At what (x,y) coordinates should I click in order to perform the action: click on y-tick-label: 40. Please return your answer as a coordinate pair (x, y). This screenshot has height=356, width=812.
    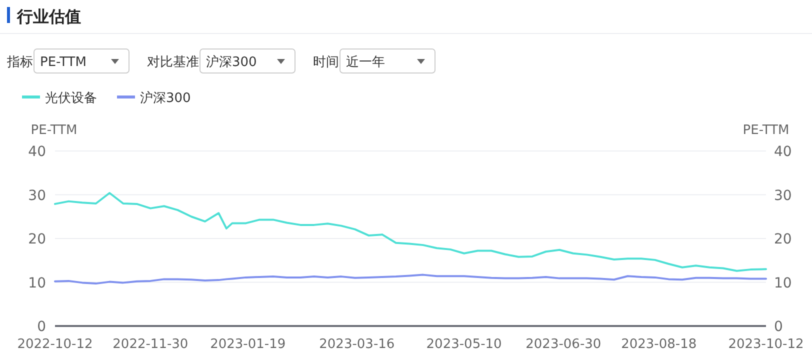
    Looking at the image, I should click on (37, 152).